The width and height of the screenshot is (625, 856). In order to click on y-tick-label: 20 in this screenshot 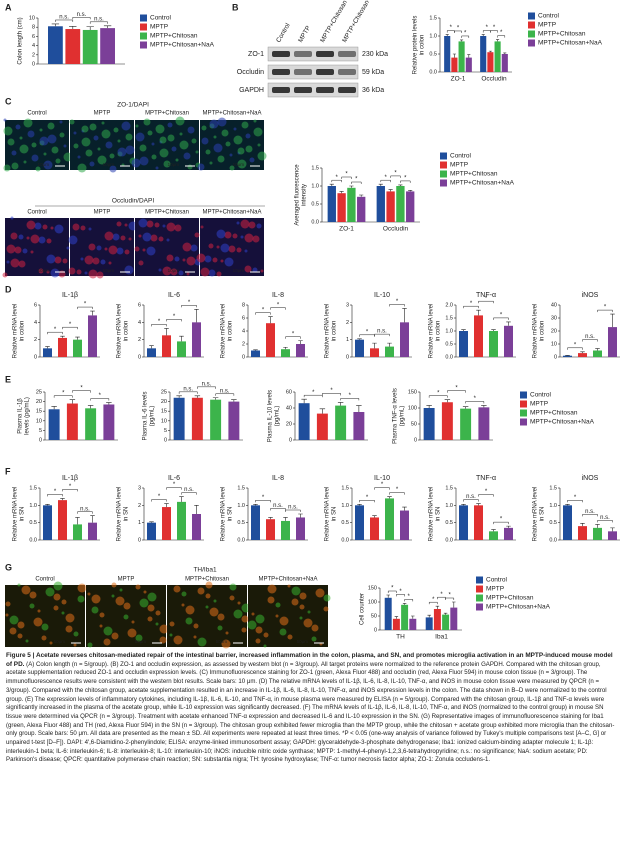, I will do `click(164, 402)`.